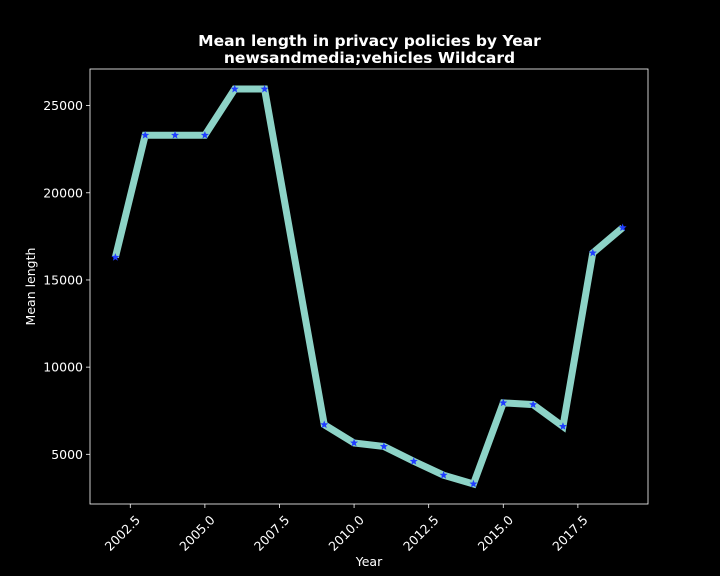 This screenshot has height=576, width=720. Describe the element at coordinates (369, 58) in the screenshot. I see `chart-title-line-2: newsandmedia;vehicles Wildcard` at that location.